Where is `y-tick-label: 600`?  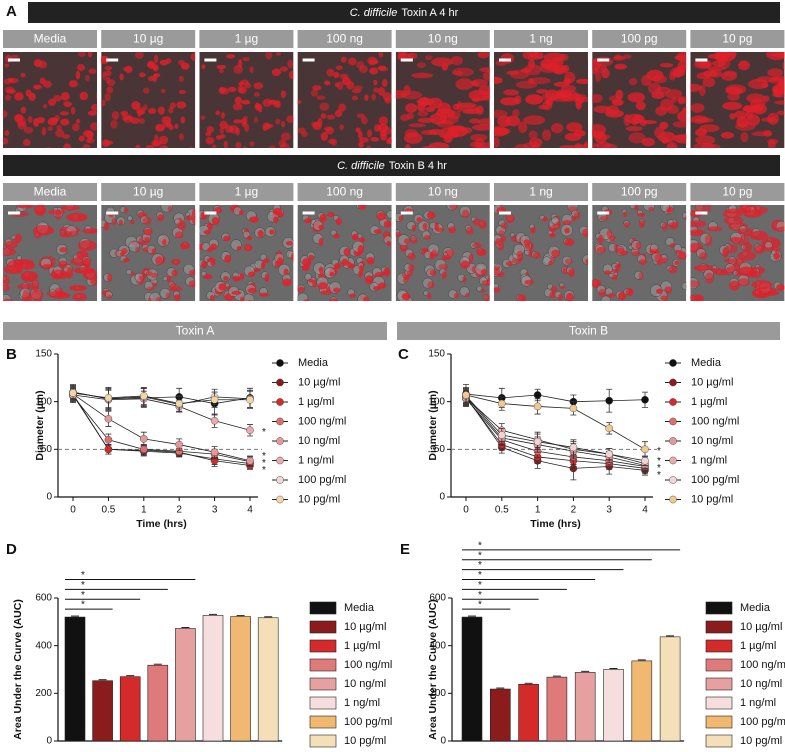 y-tick-label: 600 is located at coordinates (437, 598).